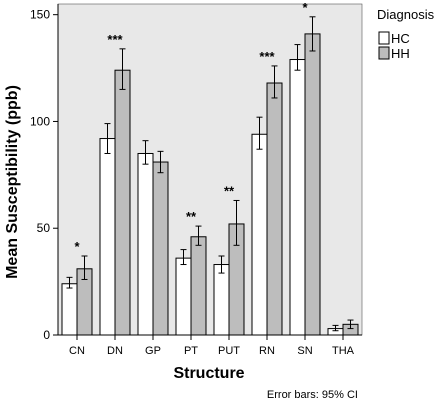 This screenshot has width=440, height=404. I want to click on bar-hh-dn, so click(122, 202).